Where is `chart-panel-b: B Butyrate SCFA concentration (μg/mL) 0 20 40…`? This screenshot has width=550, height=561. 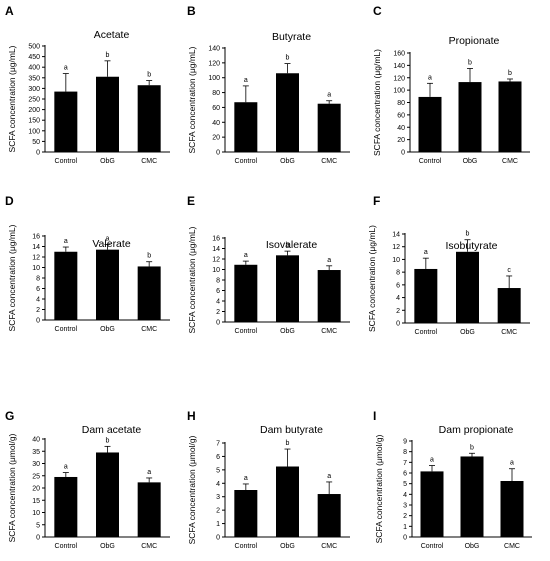
chart-panel-b: B Butyrate SCFA concentration (μg/mL) 0 20 40… is located at coordinates (268, 84).